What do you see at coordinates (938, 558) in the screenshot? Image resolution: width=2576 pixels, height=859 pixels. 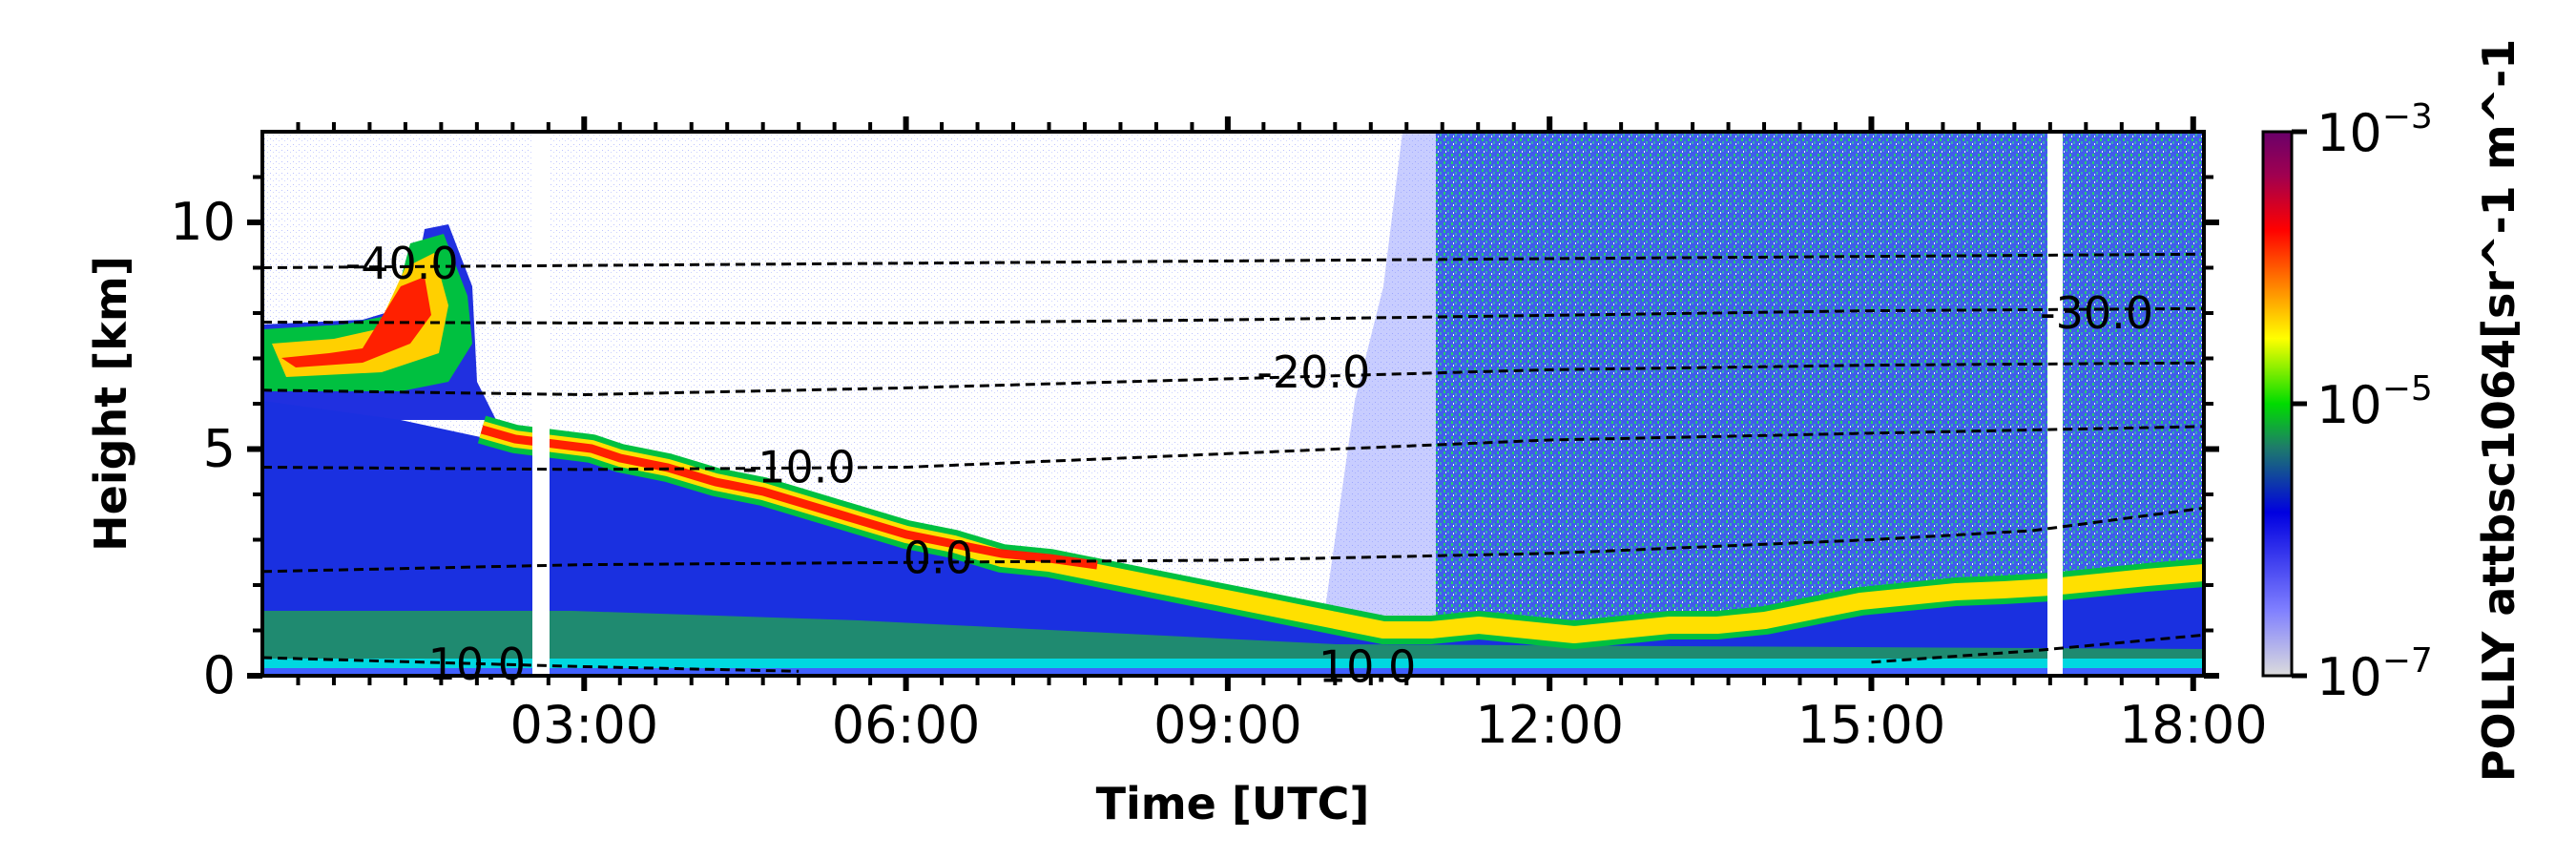 I see `contour-label: 0.0` at bounding box center [938, 558].